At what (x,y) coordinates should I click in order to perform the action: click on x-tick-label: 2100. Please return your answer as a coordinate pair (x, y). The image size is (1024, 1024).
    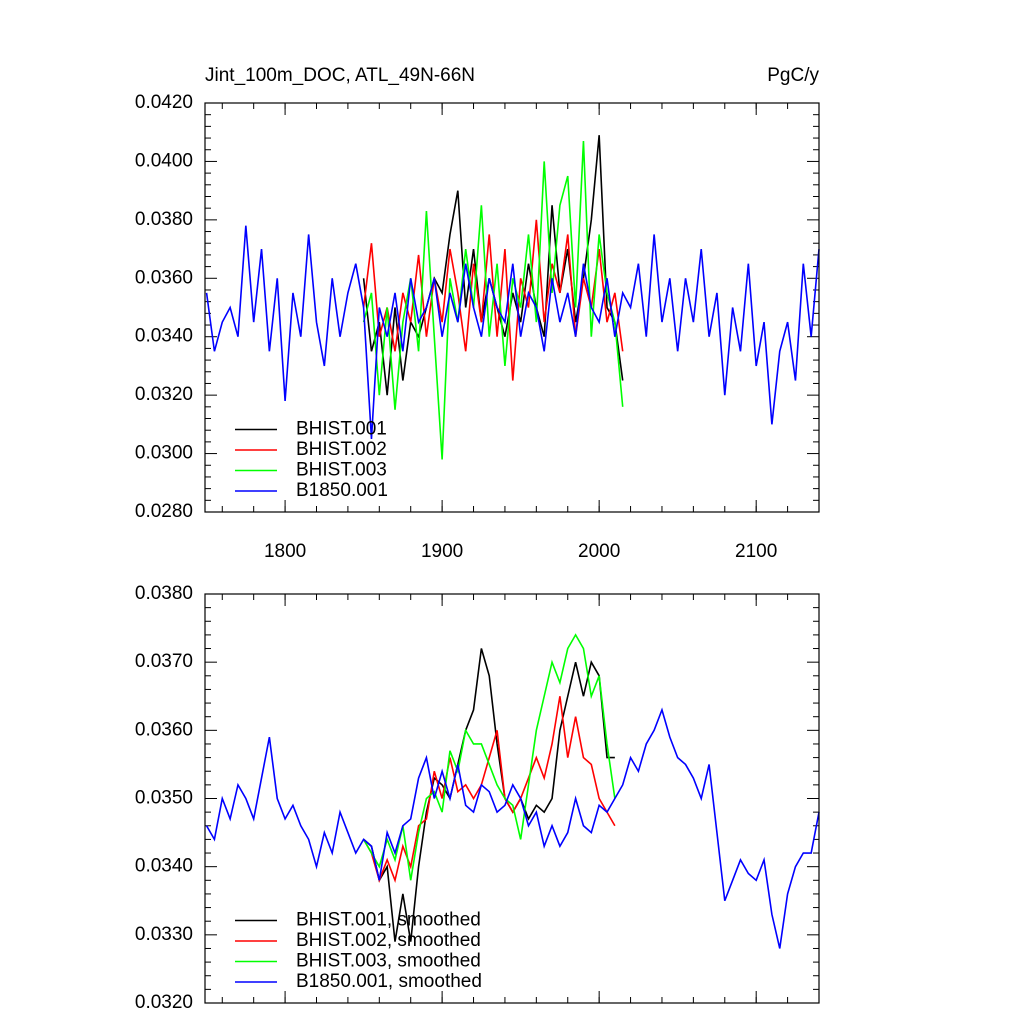
    Looking at the image, I should click on (756, 551).